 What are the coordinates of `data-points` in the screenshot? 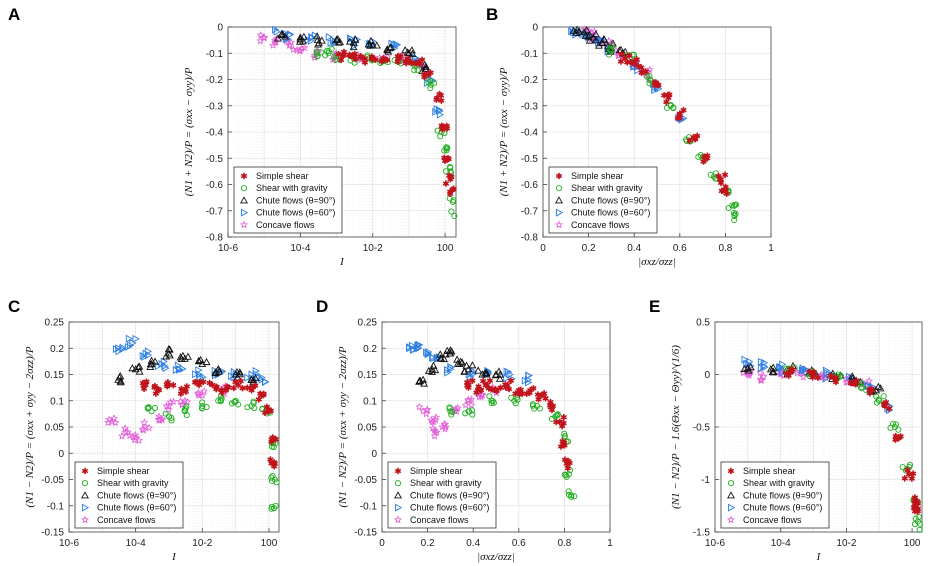 It's located at (357, 122).